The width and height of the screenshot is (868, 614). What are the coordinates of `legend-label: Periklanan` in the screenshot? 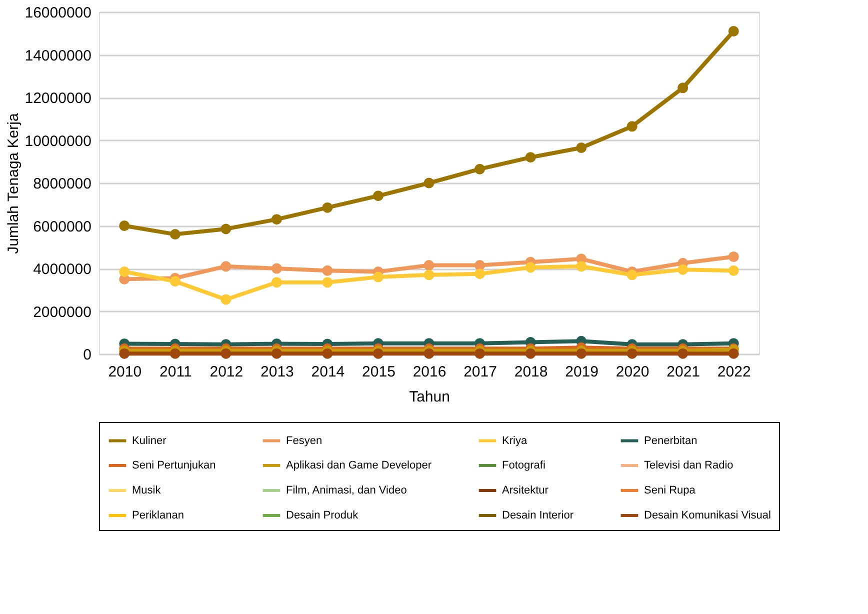 It's located at (158, 516).